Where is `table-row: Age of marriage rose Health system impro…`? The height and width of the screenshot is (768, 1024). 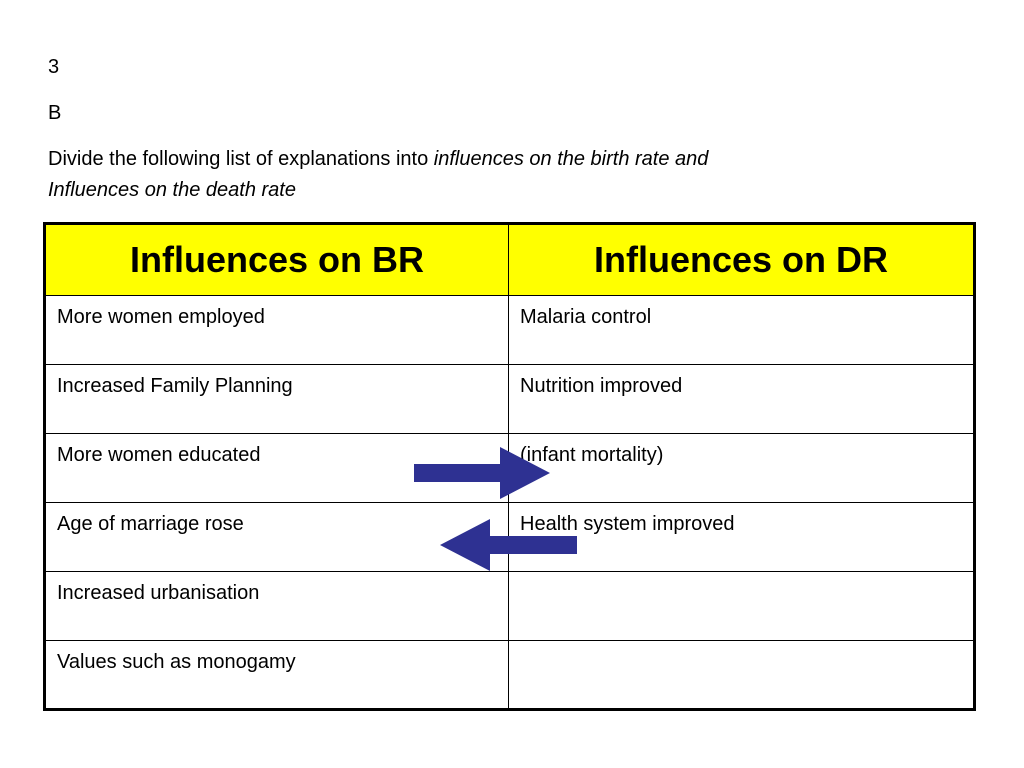 table-row: Age of marriage rose Health system impro… is located at coordinates (509, 537).